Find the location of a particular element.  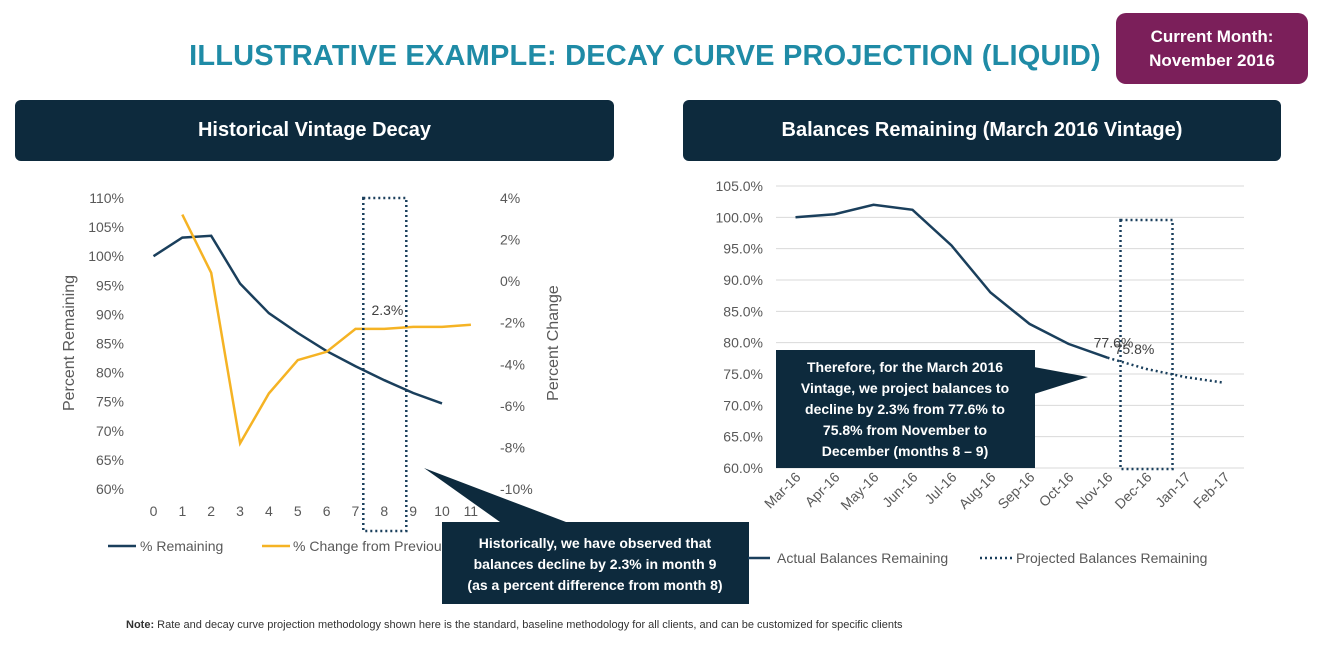

left-y-tick-label: 90% is located at coordinates (110, 314).